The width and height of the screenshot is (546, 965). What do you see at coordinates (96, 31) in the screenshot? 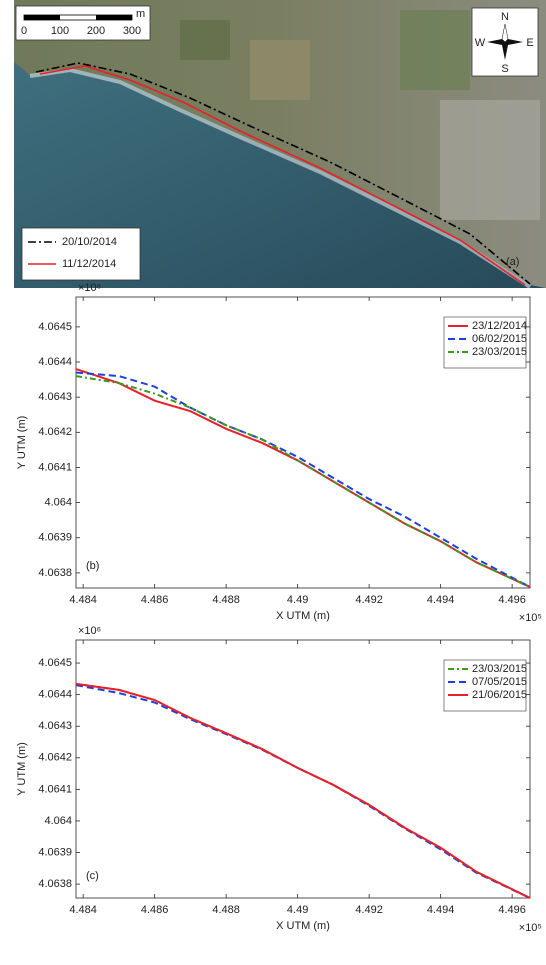
I see `scale-bar-label: 200` at bounding box center [96, 31].